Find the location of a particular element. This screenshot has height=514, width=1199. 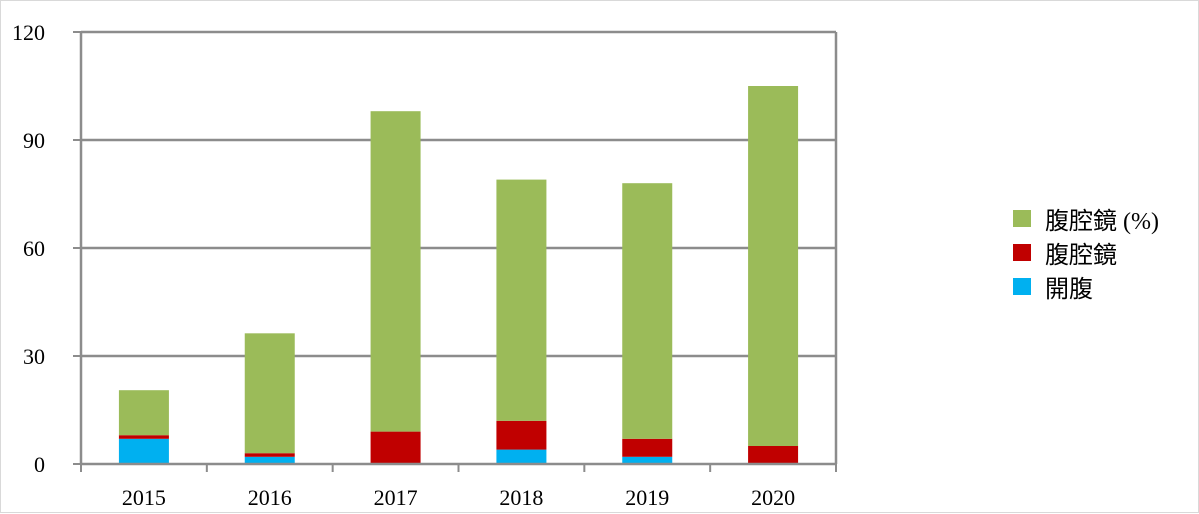

x-tick-label: 2020 is located at coordinates (773, 497).